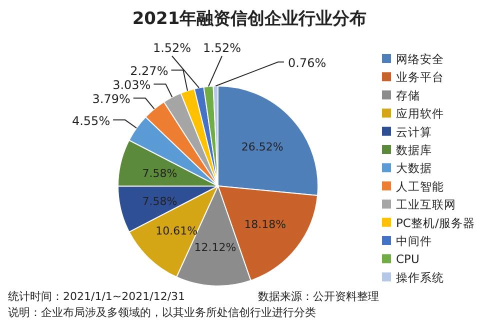  What do you see at coordinates (426, 205) in the screenshot?
I see `legend-label: 工业互联网` at bounding box center [426, 205].